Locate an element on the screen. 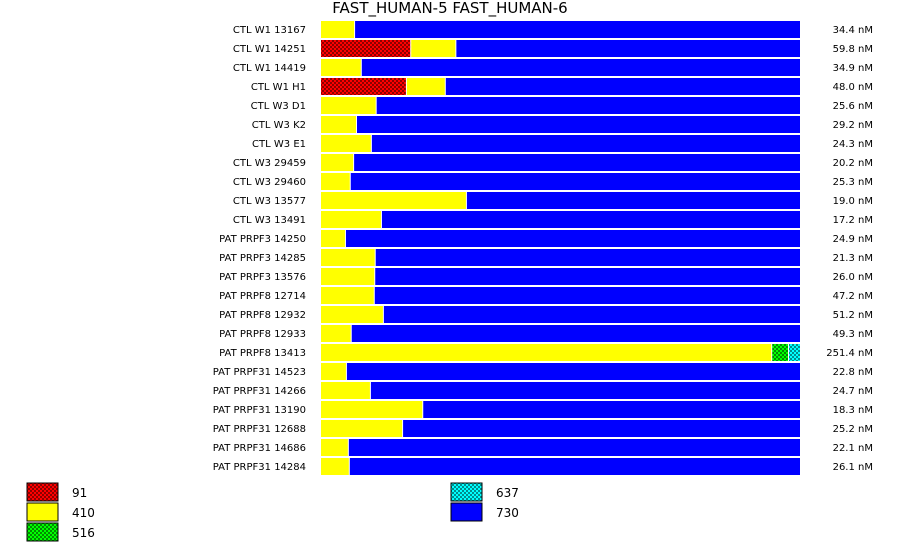  row-label: PAT PRPF8 13413 is located at coordinates (262, 353).